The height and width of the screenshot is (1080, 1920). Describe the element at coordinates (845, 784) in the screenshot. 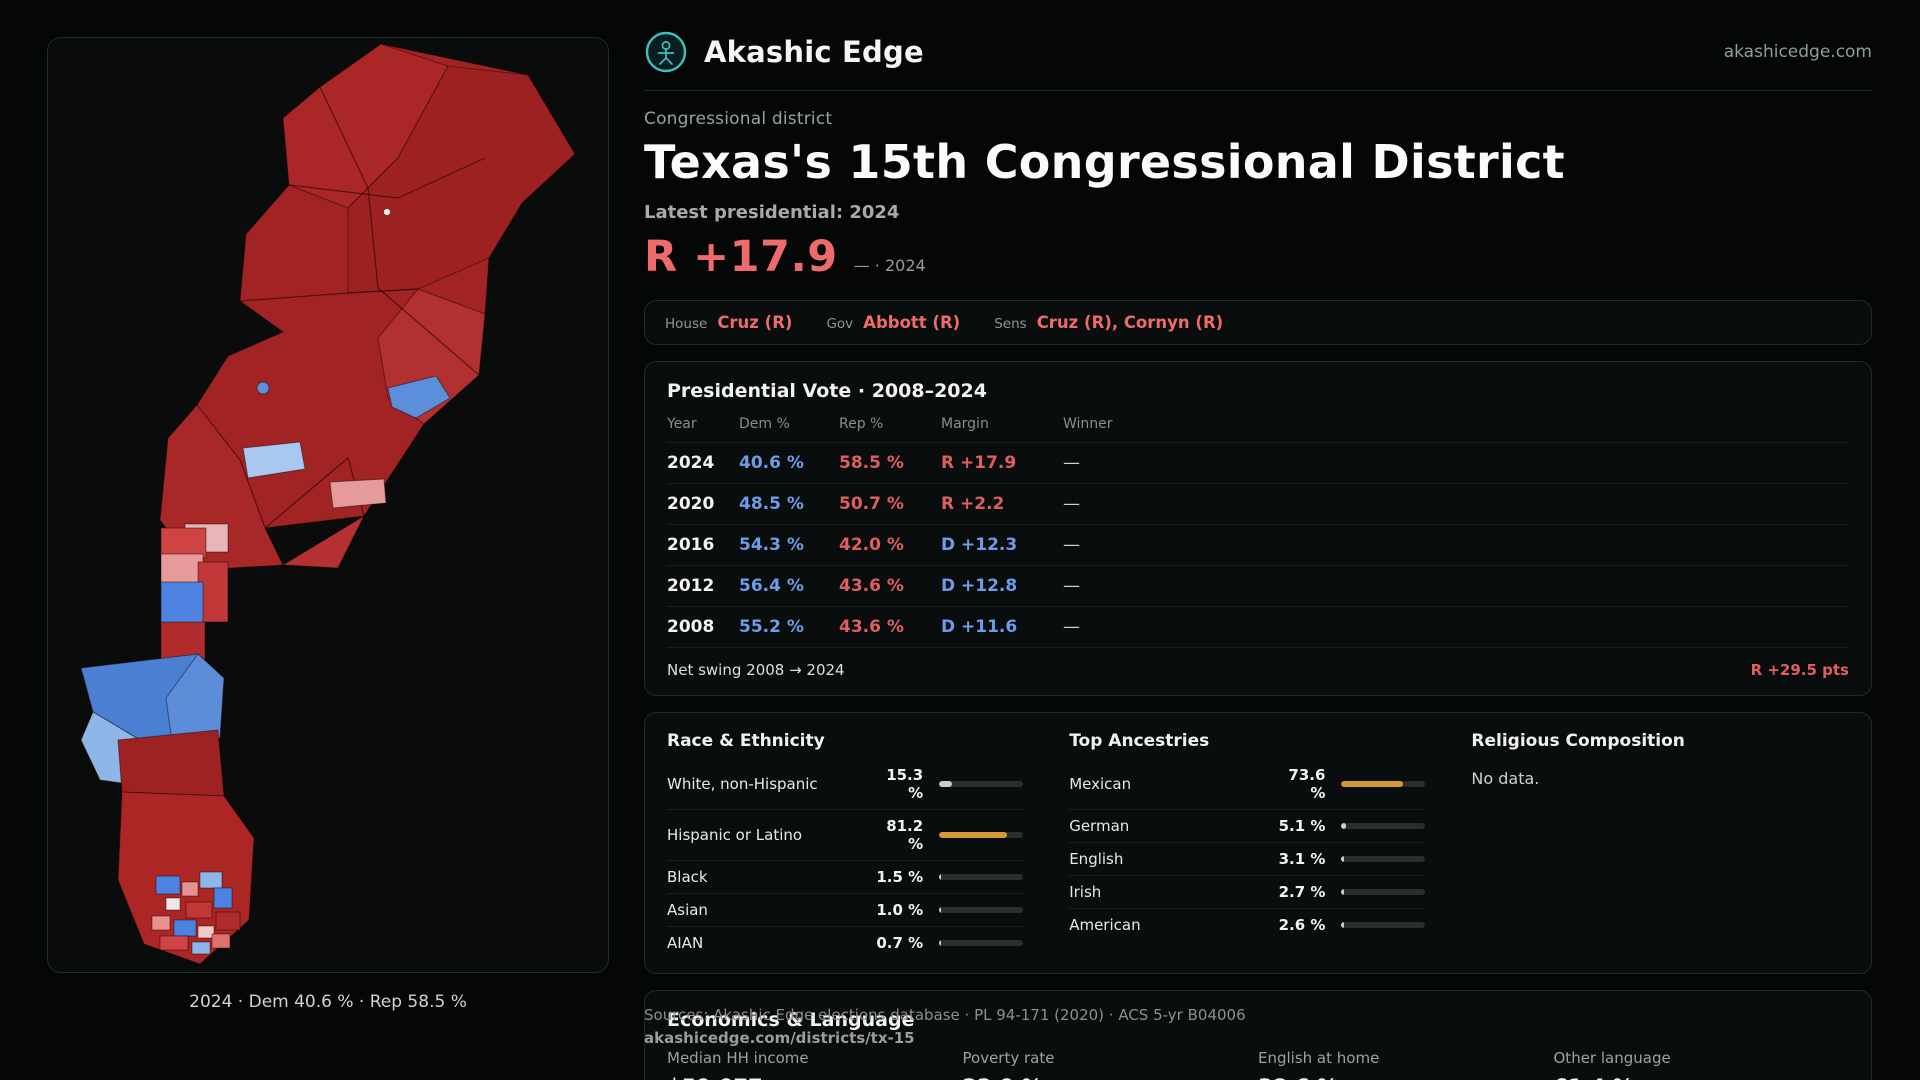

I see `race-row: White, non-Hispanic 15.3 %` at that location.